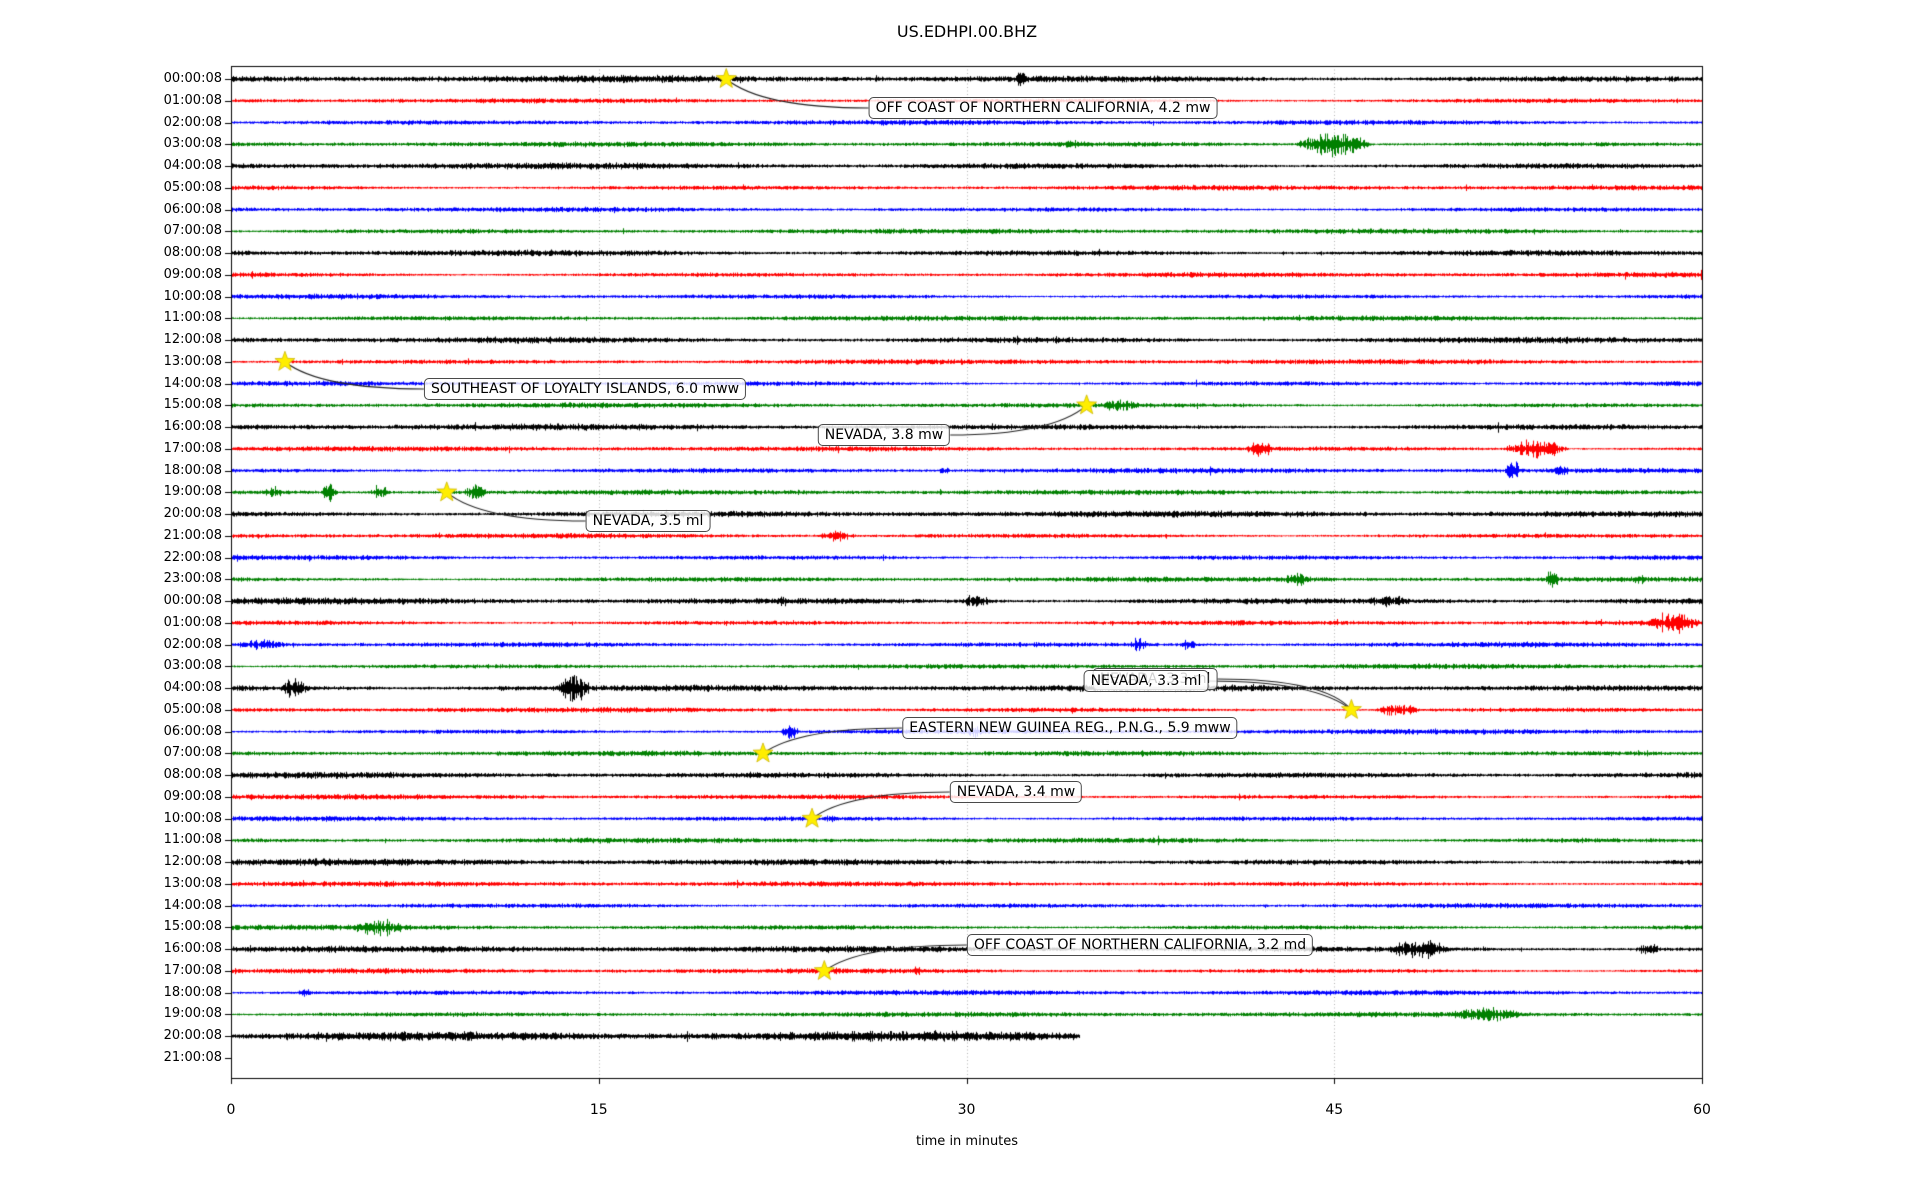  I want to click on x-axis-tick-label: 0, so click(231, 1110).